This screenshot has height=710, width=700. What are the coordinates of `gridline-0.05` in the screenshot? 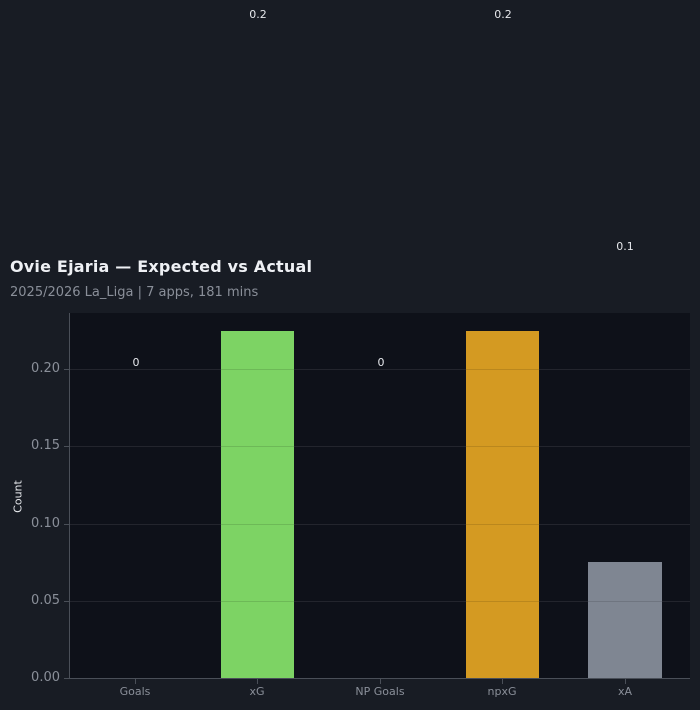 It's located at (380, 601).